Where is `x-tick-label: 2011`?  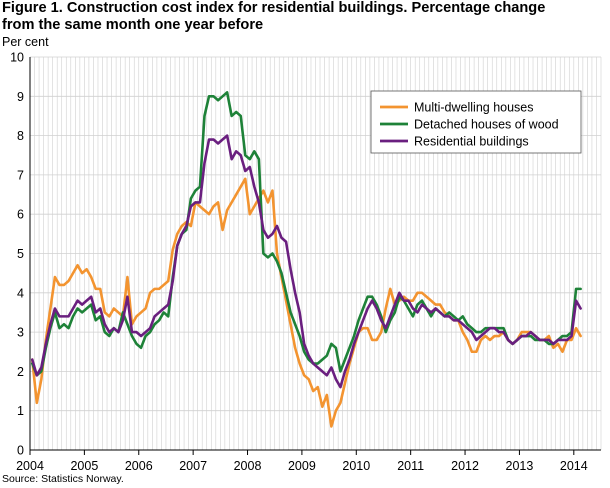
x-tick-label: 2011 is located at coordinates (410, 466).